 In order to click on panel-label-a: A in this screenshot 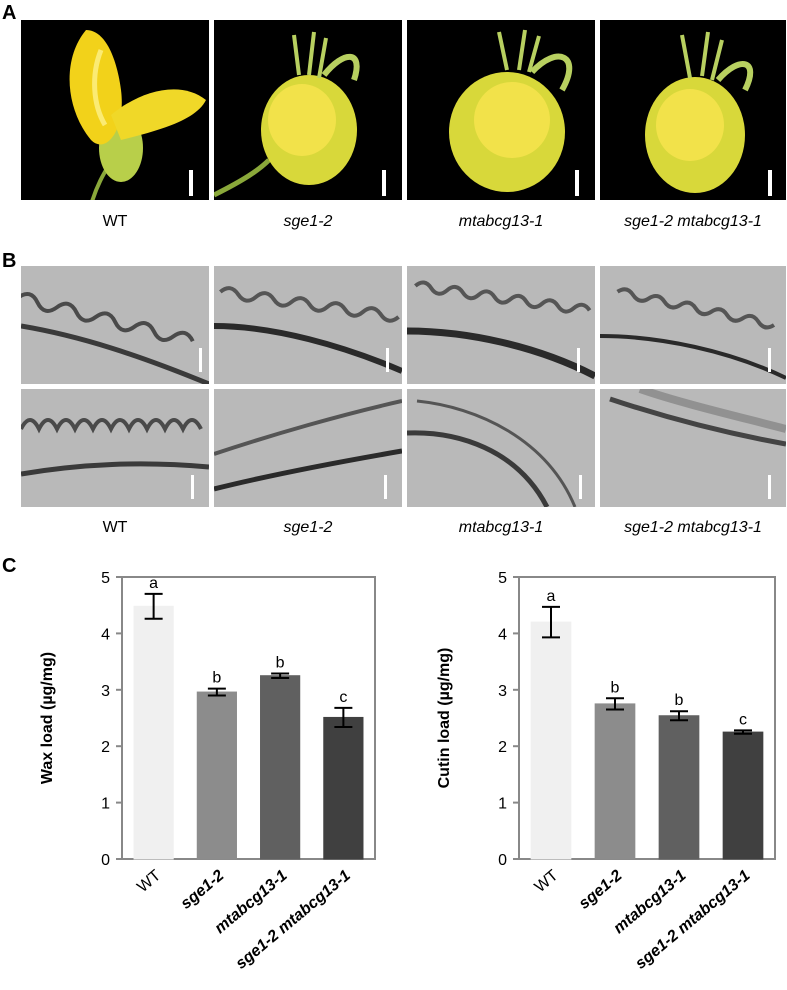, I will do `click(9, 13)`.